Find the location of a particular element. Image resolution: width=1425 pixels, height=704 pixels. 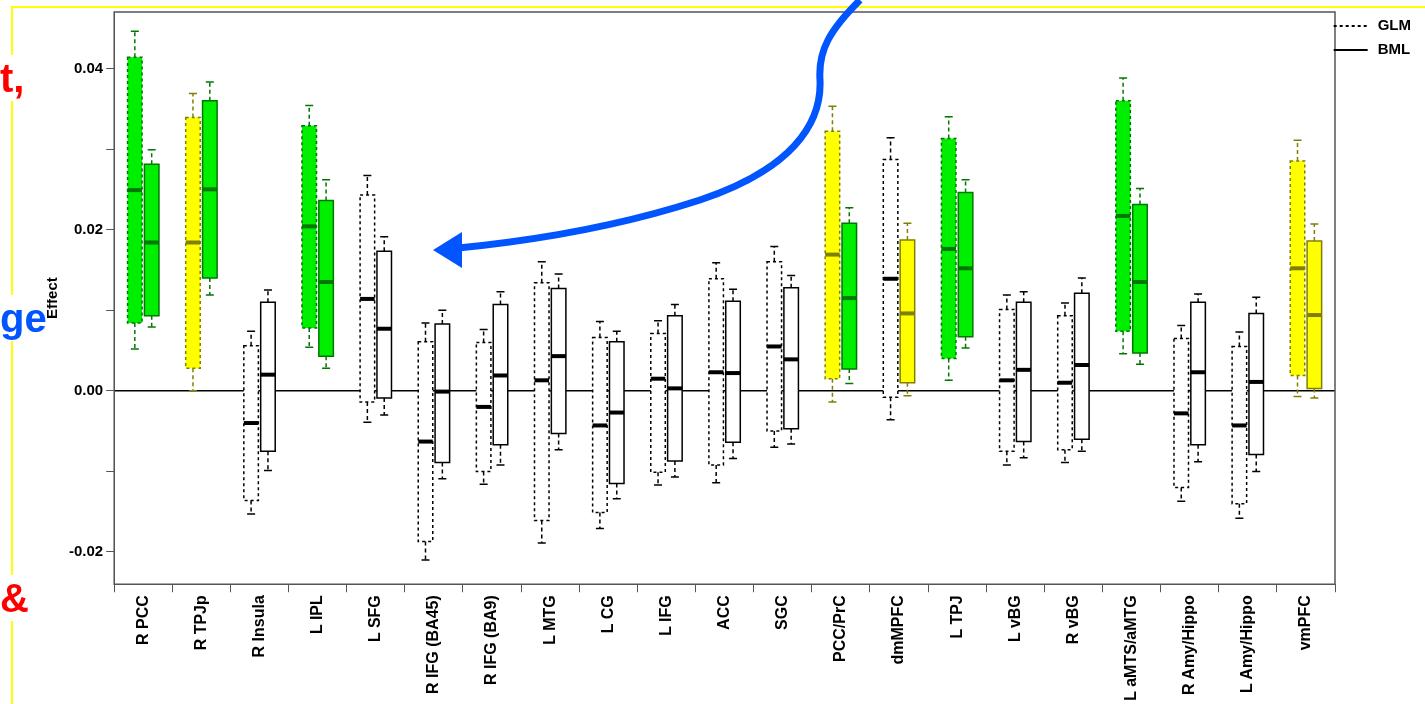

x-tick-label: L CG is located at coordinates (607, 614).